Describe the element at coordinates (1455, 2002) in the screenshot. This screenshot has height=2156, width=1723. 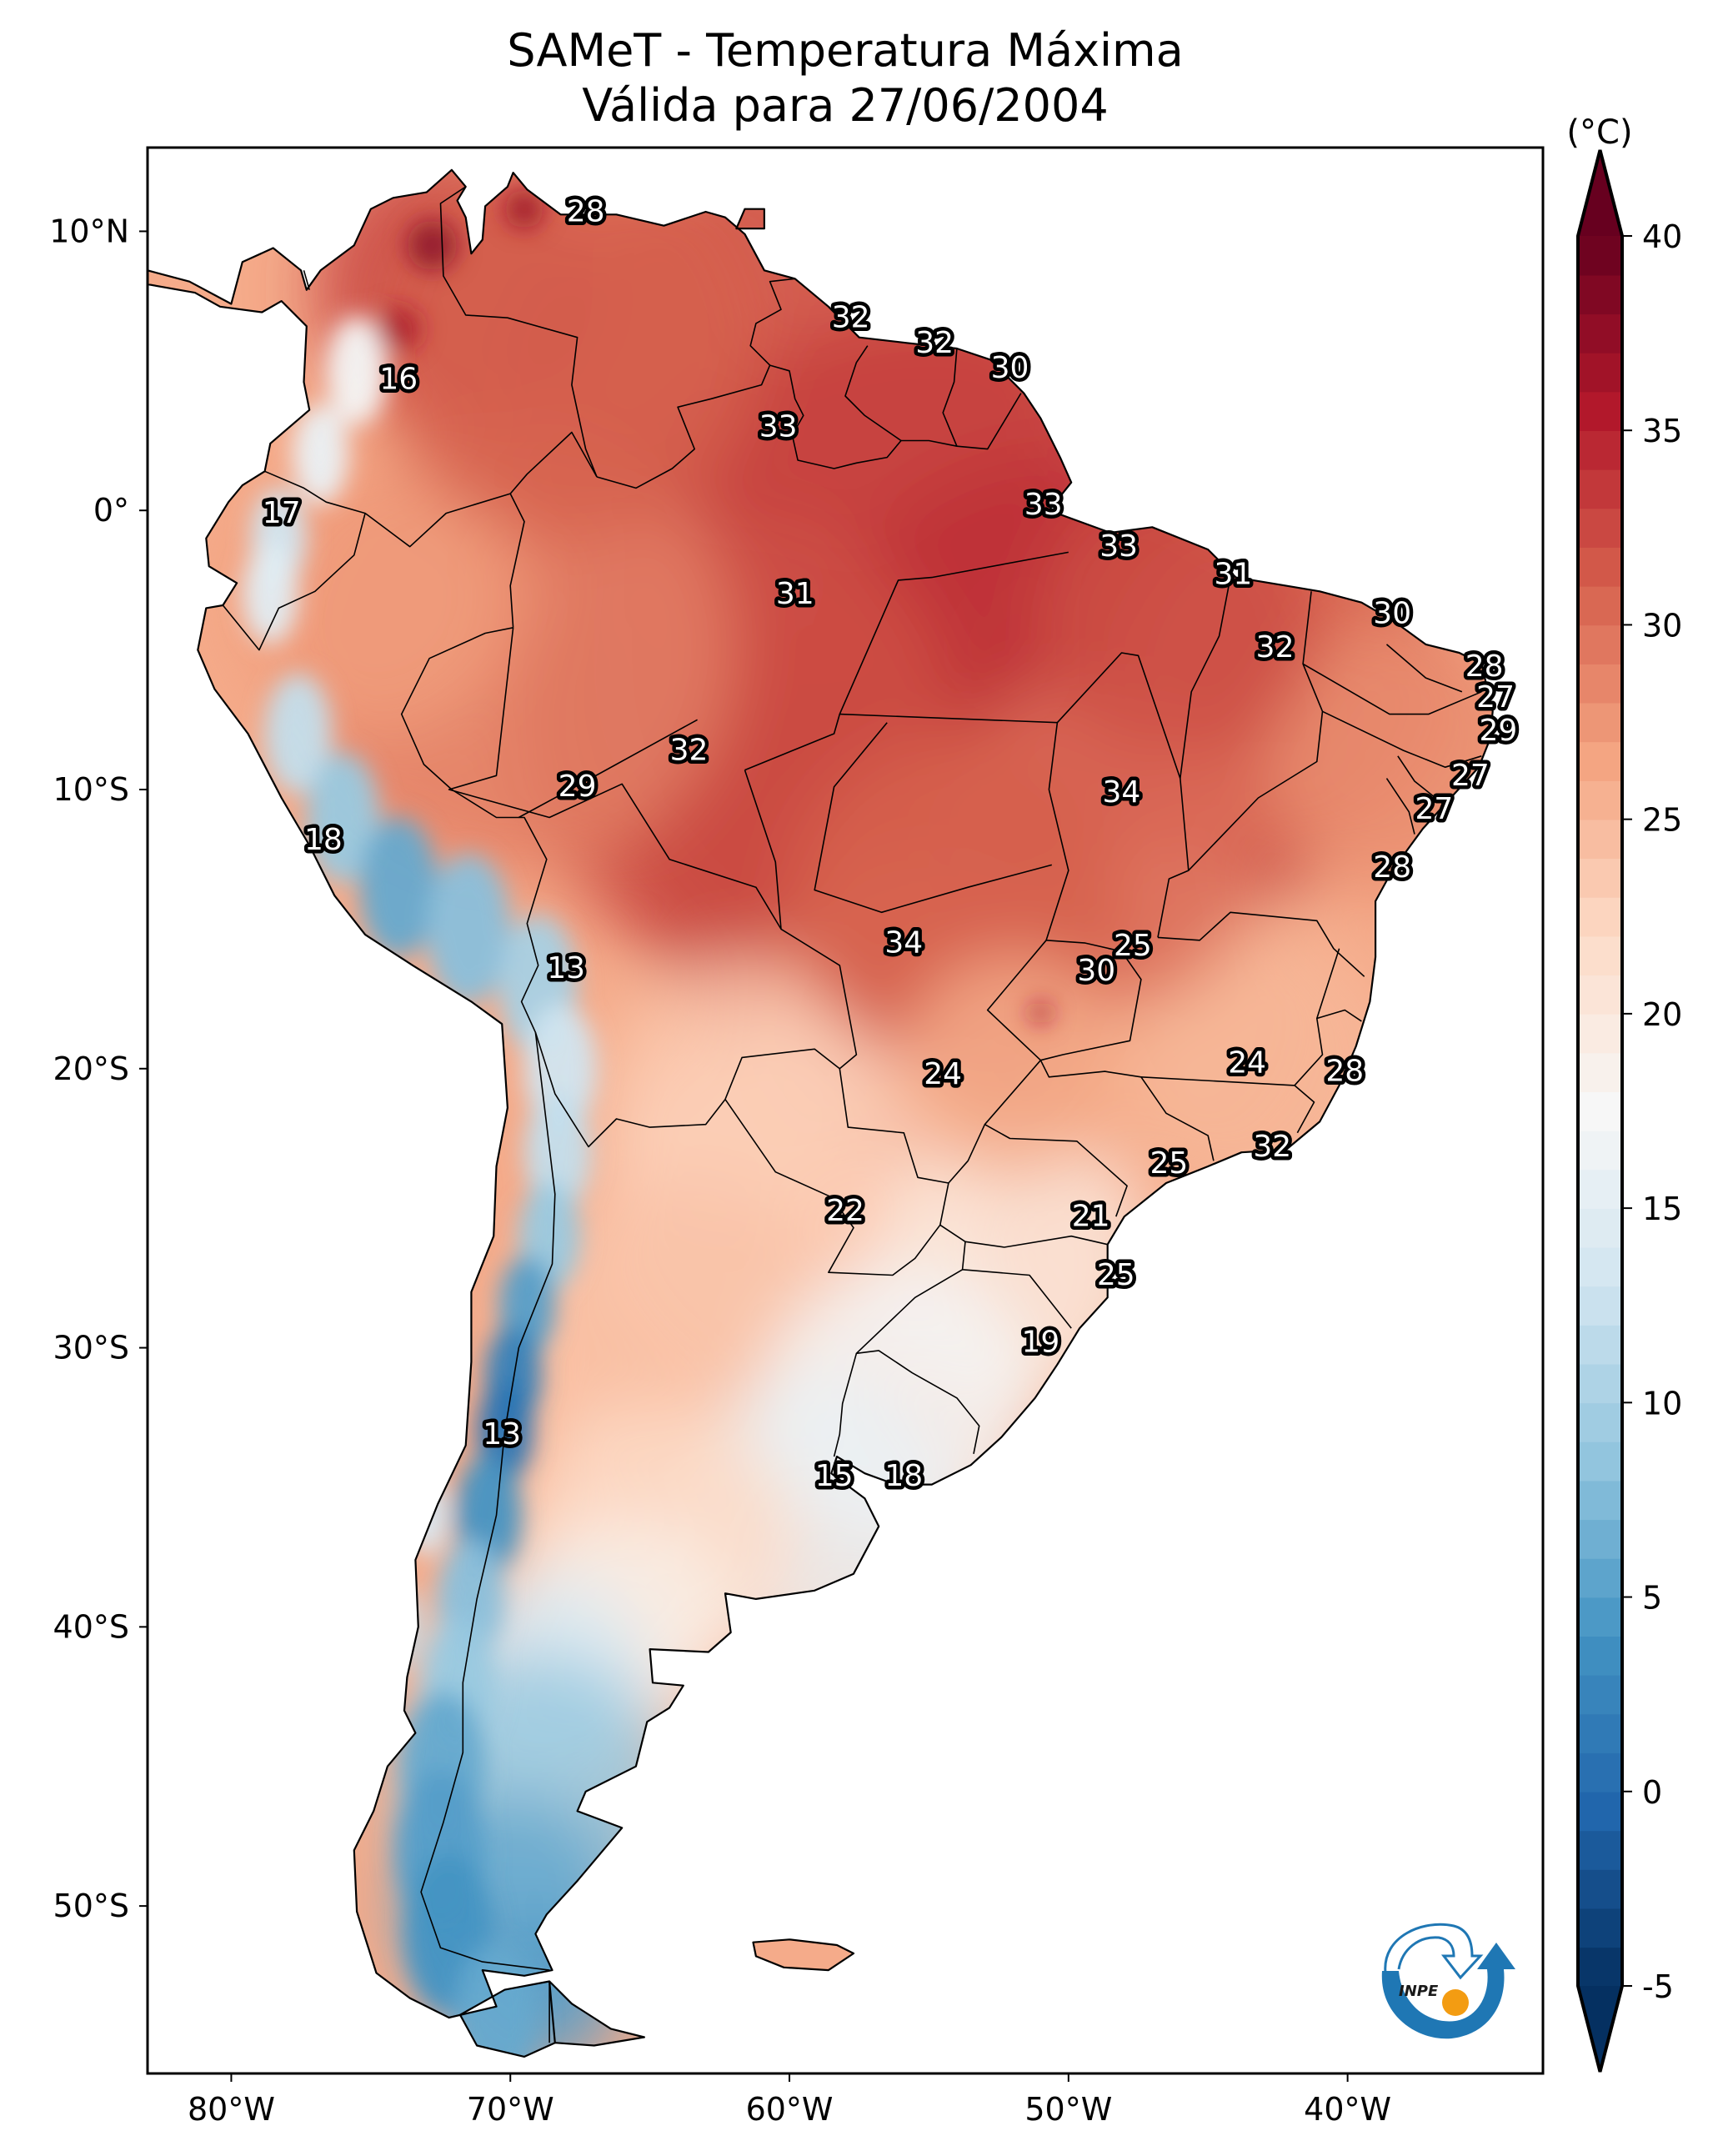
I see `logo-sun-icon` at that location.